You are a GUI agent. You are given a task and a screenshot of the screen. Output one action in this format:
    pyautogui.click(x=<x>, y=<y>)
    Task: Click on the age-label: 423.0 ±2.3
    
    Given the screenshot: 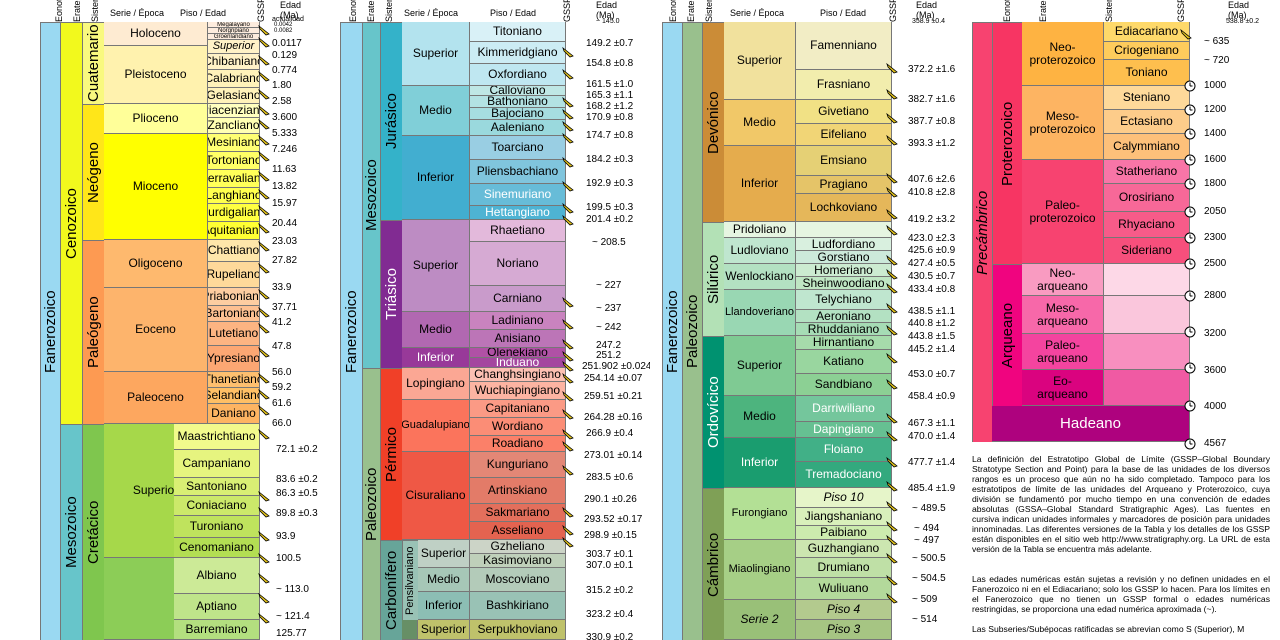 What is the action you would take?
    pyautogui.click(x=932, y=238)
    